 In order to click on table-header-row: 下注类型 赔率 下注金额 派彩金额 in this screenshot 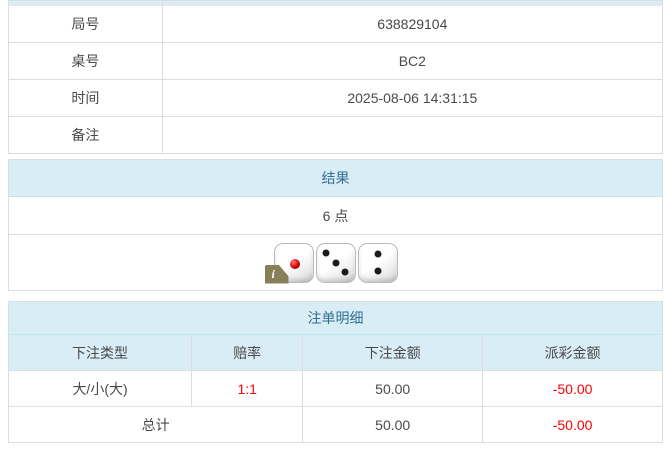, I will do `click(335, 352)`.